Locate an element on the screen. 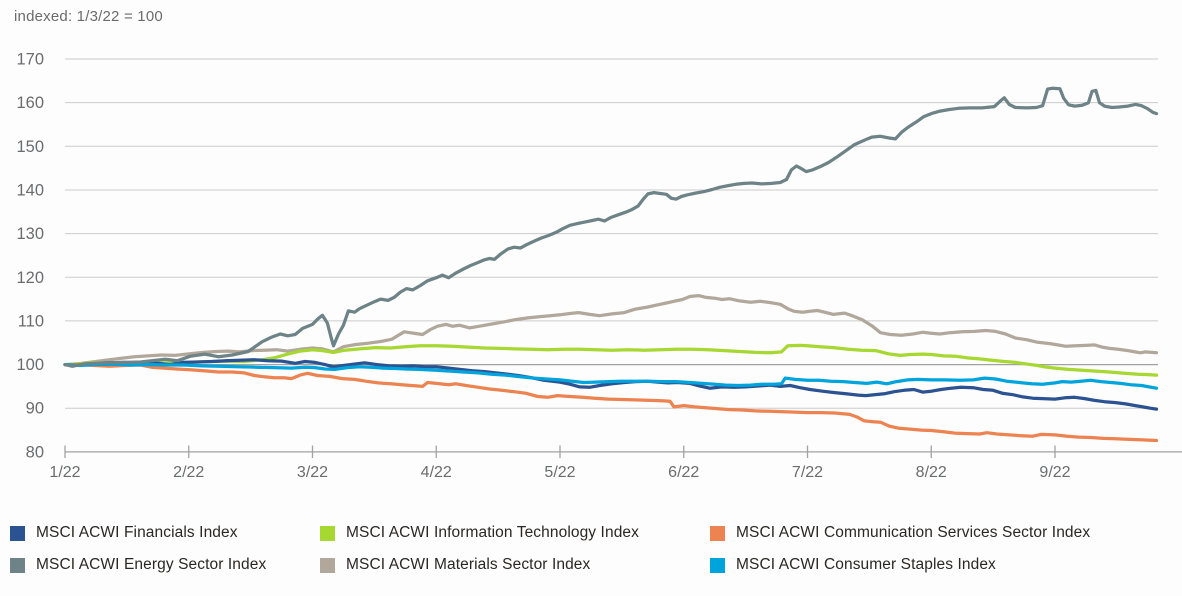  financials-legend-swatch is located at coordinates (17, 533).